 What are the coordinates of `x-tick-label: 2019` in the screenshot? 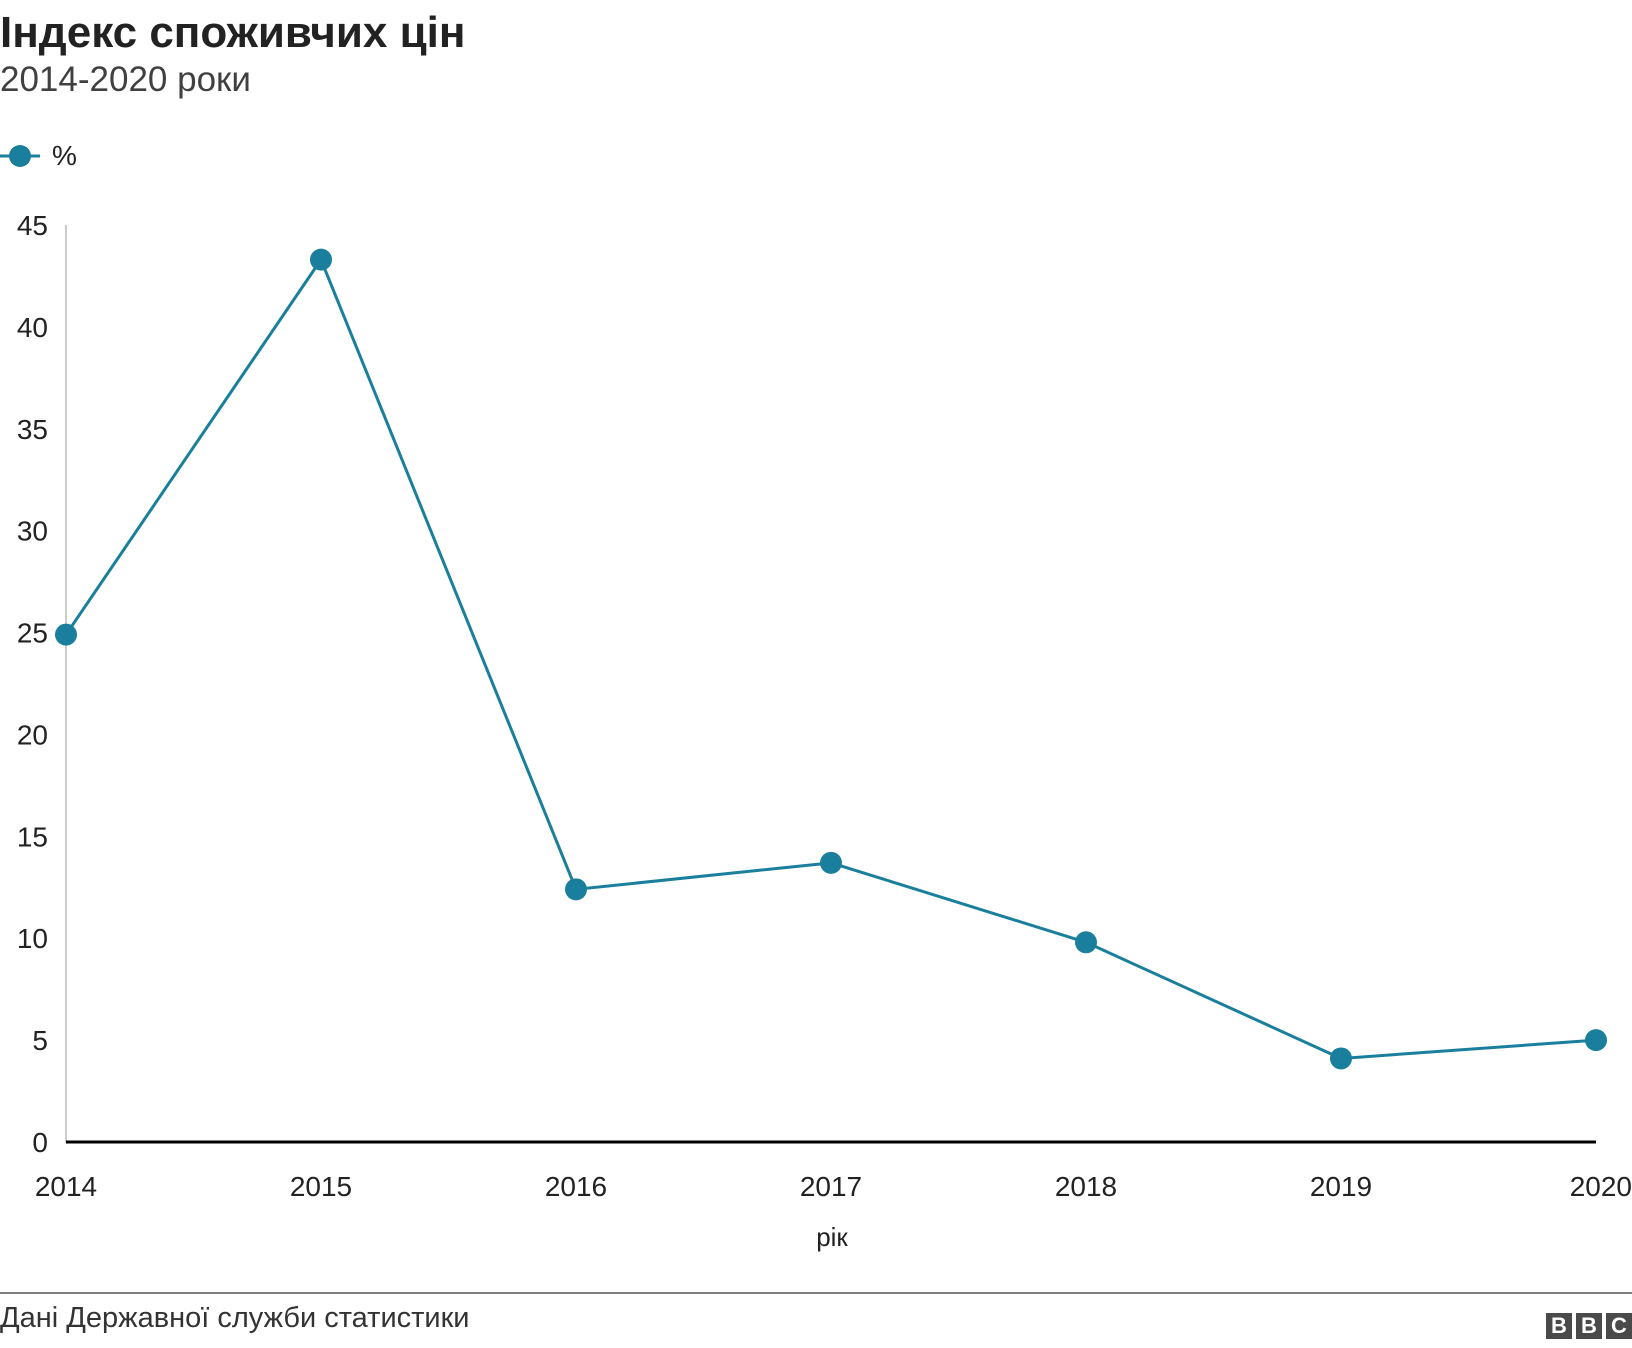 It's located at (1341, 1186).